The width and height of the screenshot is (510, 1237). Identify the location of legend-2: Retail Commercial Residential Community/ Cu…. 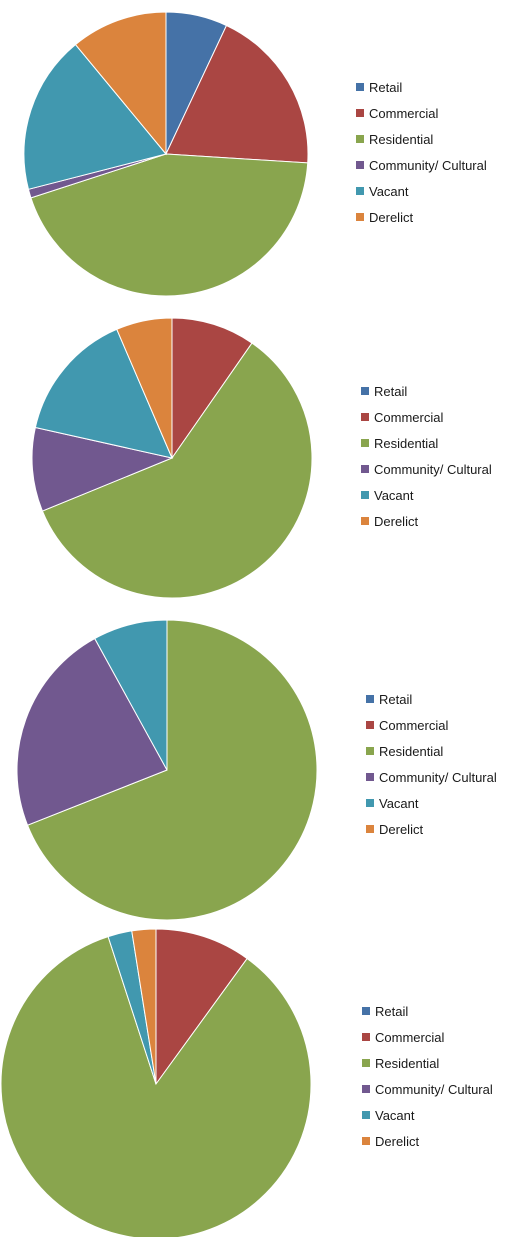
(426, 456).